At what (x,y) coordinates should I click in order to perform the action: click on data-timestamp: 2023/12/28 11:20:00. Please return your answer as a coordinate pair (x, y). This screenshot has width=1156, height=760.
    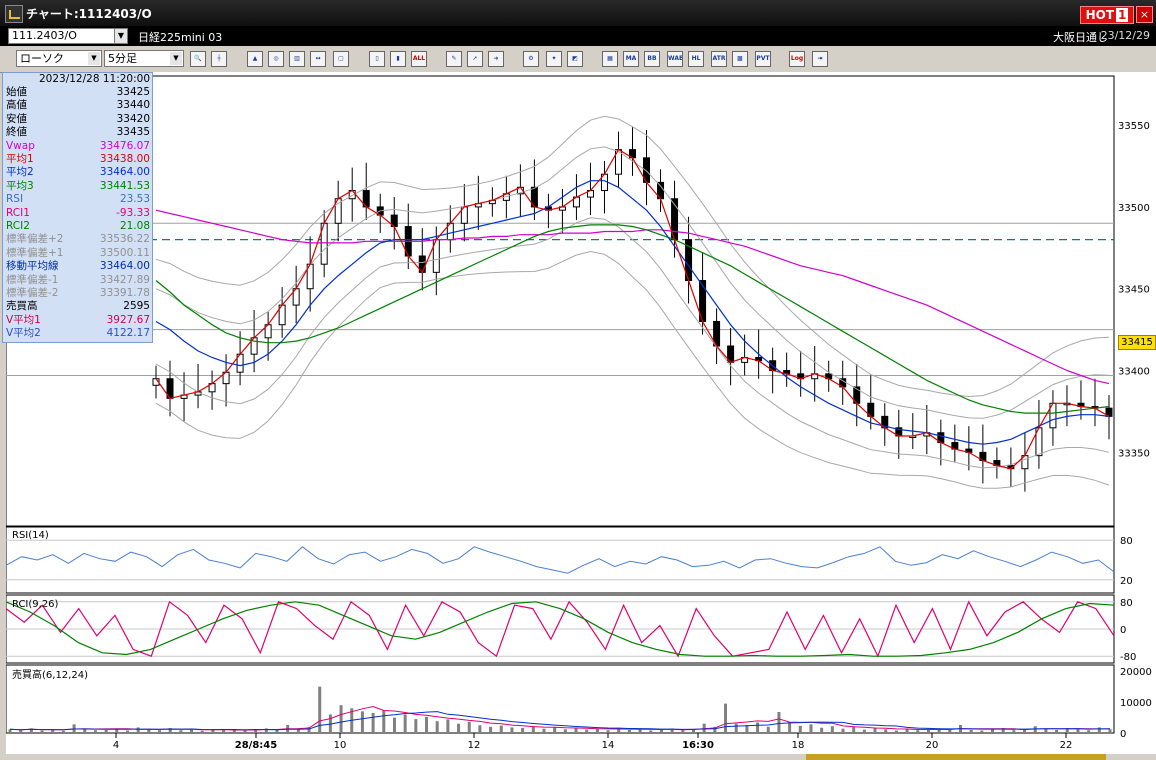
    Looking at the image, I should click on (94, 79).